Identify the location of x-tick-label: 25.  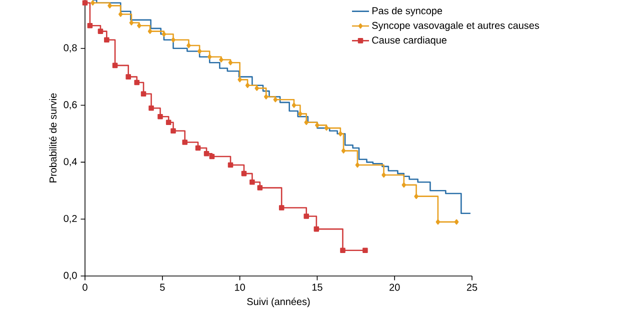
(472, 287).